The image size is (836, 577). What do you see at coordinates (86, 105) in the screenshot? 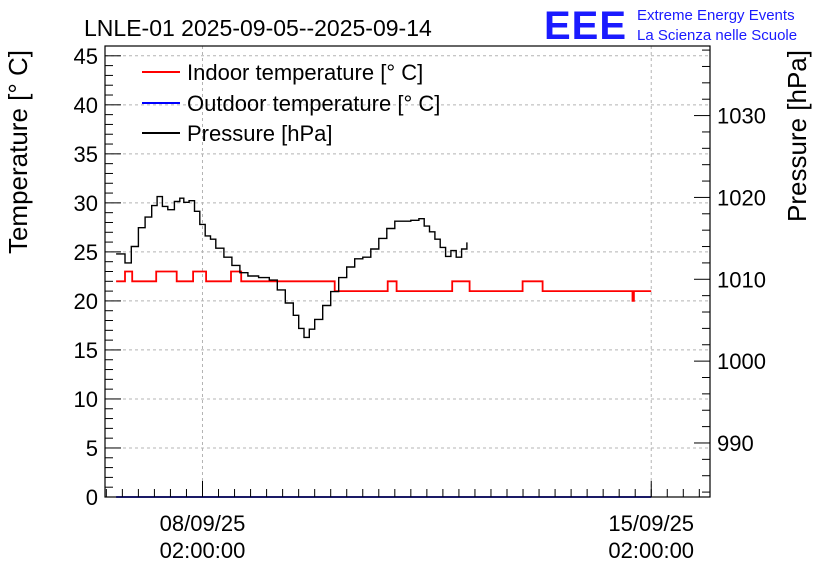
I see `y-tick-label: 40` at bounding box center [86, 105].